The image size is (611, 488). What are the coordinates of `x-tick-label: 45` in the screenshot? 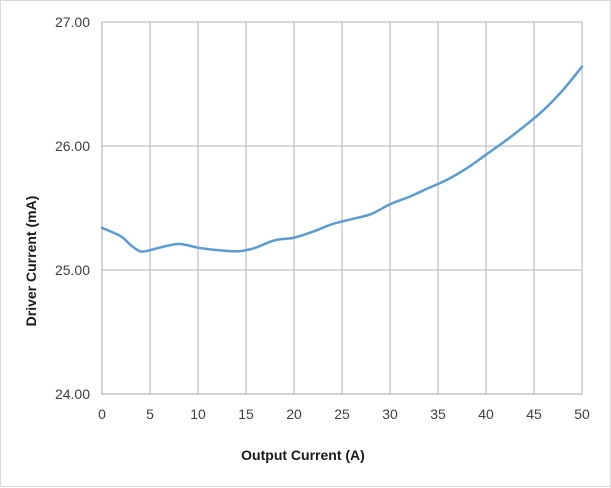 It's located at (534, 414).